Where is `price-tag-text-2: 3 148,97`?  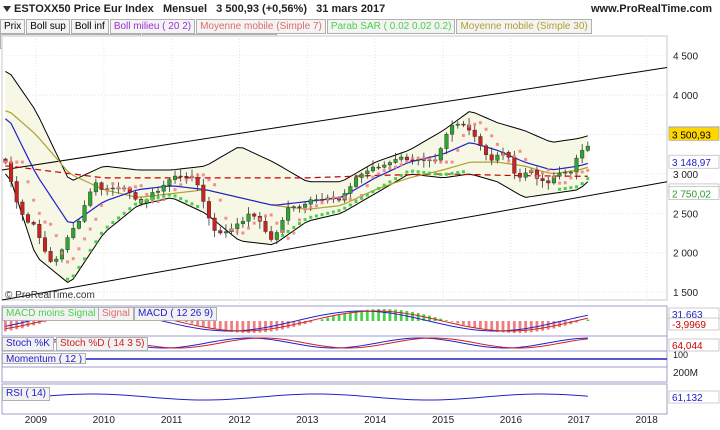 price-tag-text-2: 3 148,97 is located at coordinates (691, 163).